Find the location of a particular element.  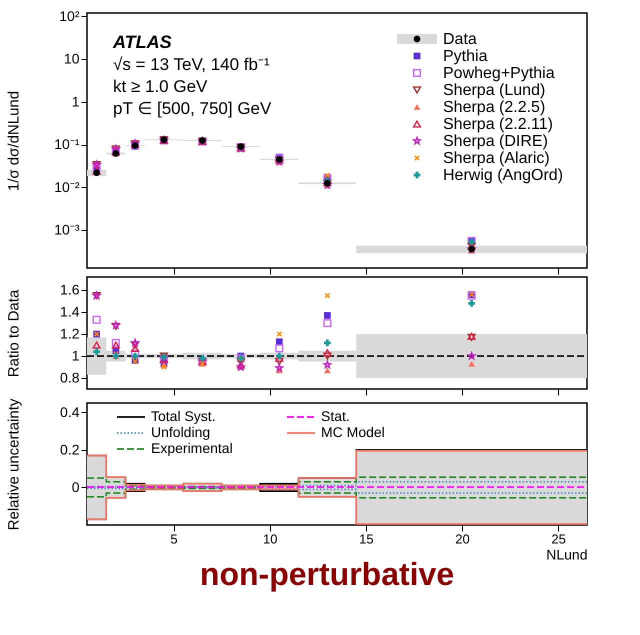

legend-label: Pythia is located at coordinates (465, 56).